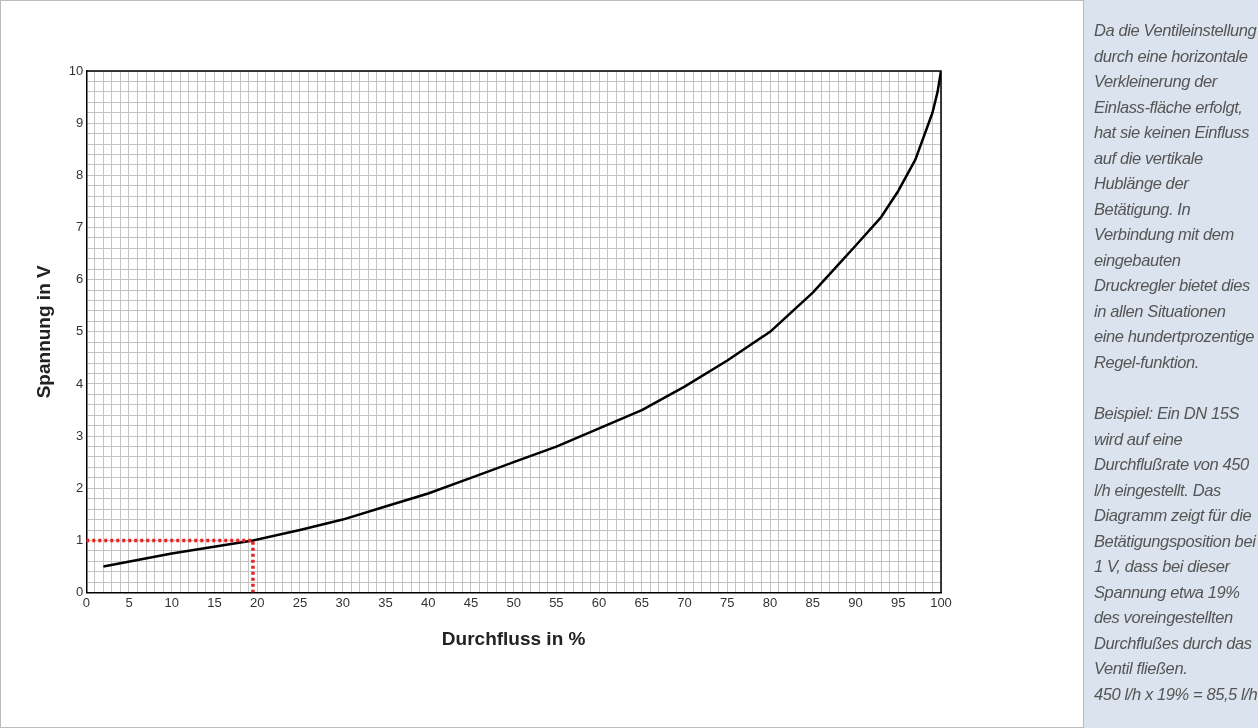 This screenshot has height=728, width=1258. I want to click on y-tick-label: 10, so click(76, 70).